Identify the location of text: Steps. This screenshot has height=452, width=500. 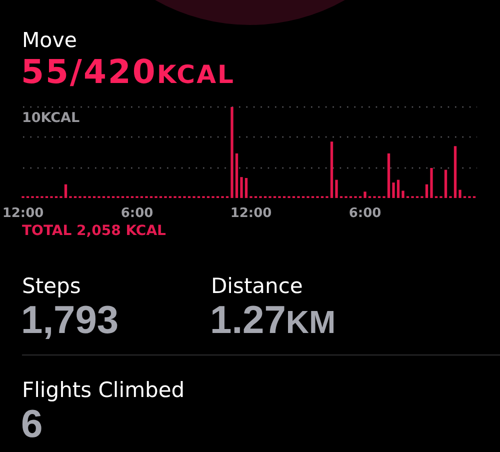
(51, 286).